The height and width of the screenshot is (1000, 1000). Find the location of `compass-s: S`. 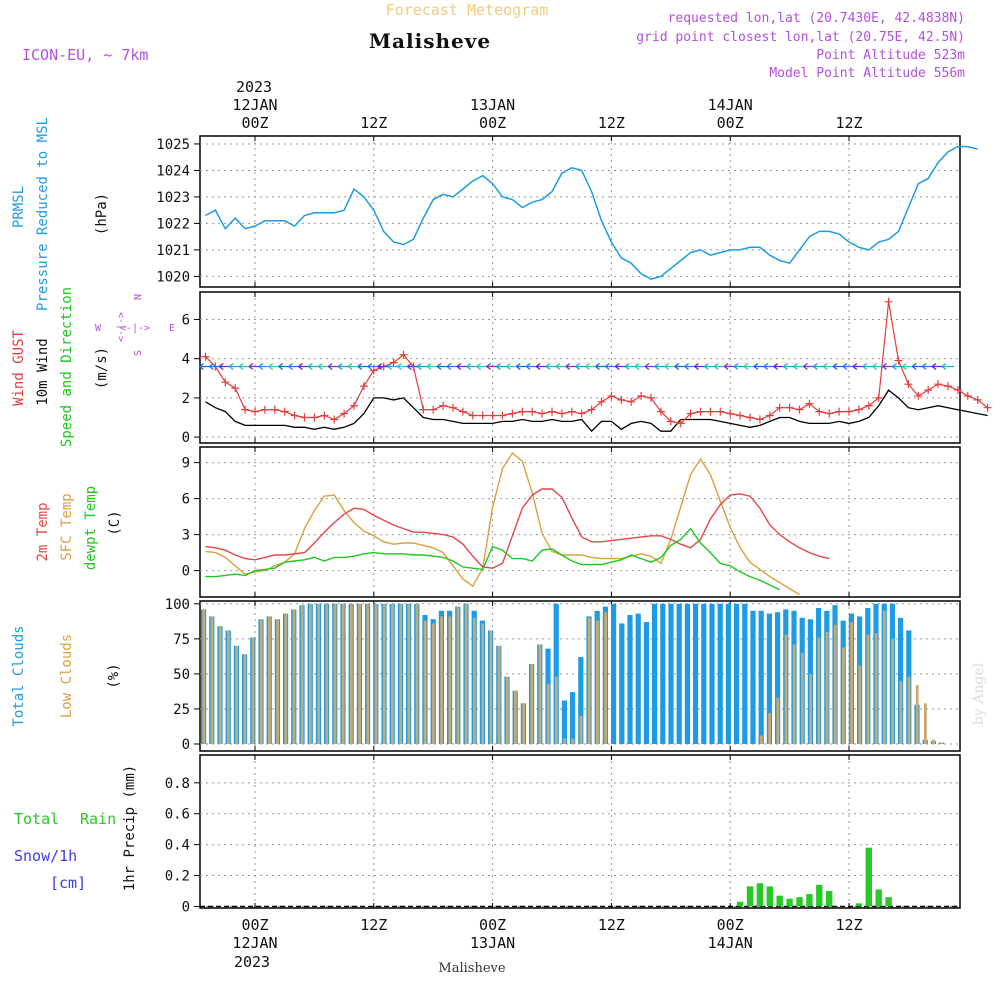

compass-s: S is located at coordinates (138, 353).